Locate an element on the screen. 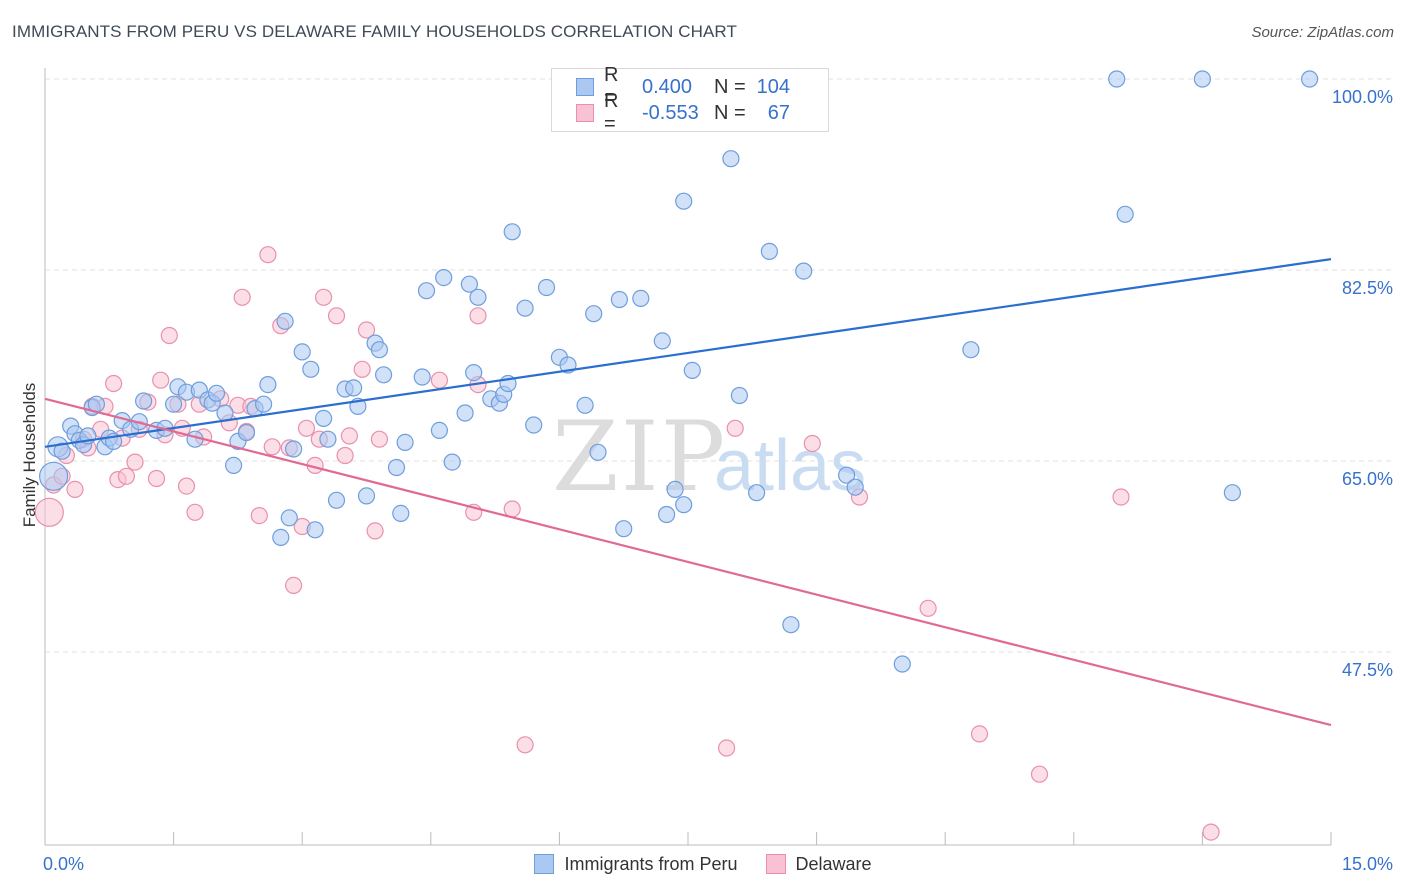 The width and height of the screenshot is (1406, 892). watermark-atlas: atlas is located at coordinates (790, 466).